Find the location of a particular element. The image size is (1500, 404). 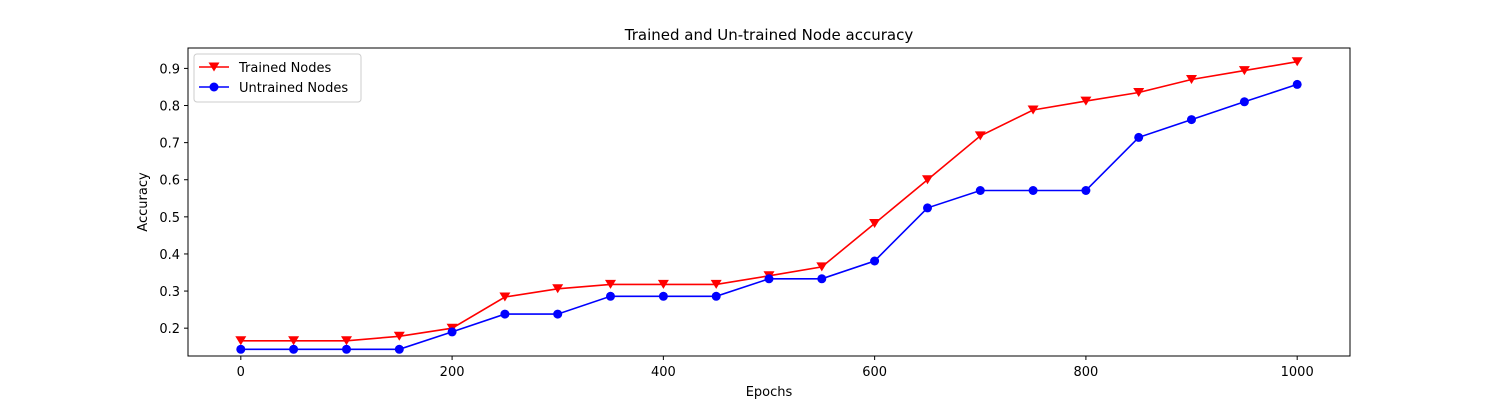

x-axis-label: Epochs is located at coordinates (769, 392).